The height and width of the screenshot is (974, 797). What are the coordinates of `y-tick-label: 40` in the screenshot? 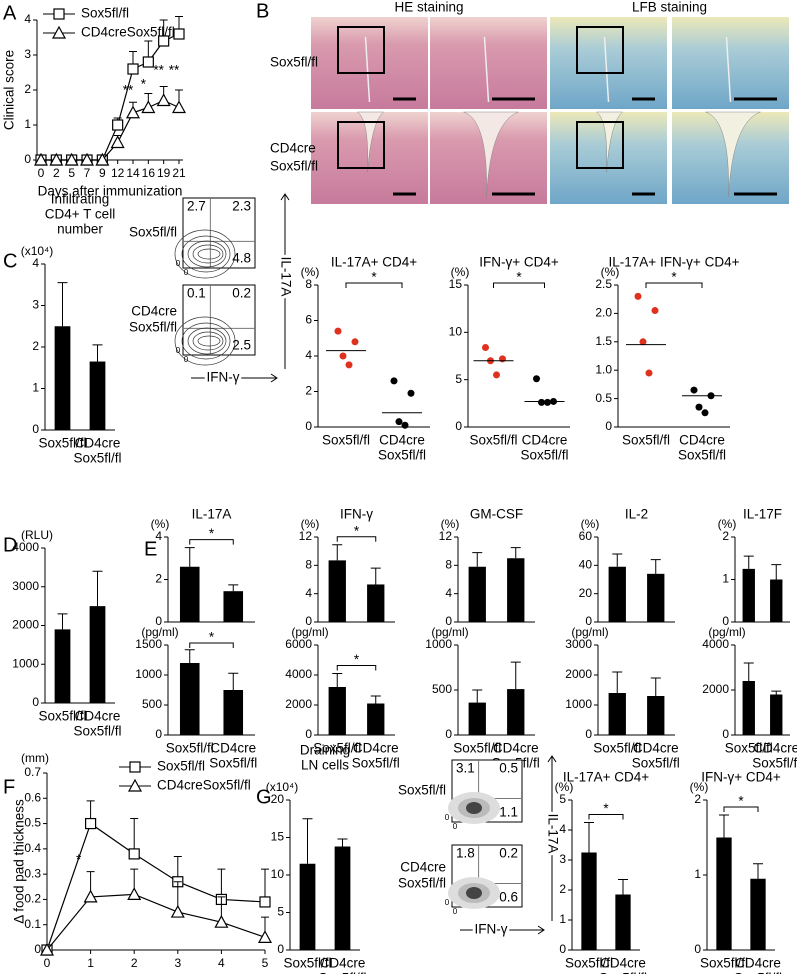 It's located at (586, 565).